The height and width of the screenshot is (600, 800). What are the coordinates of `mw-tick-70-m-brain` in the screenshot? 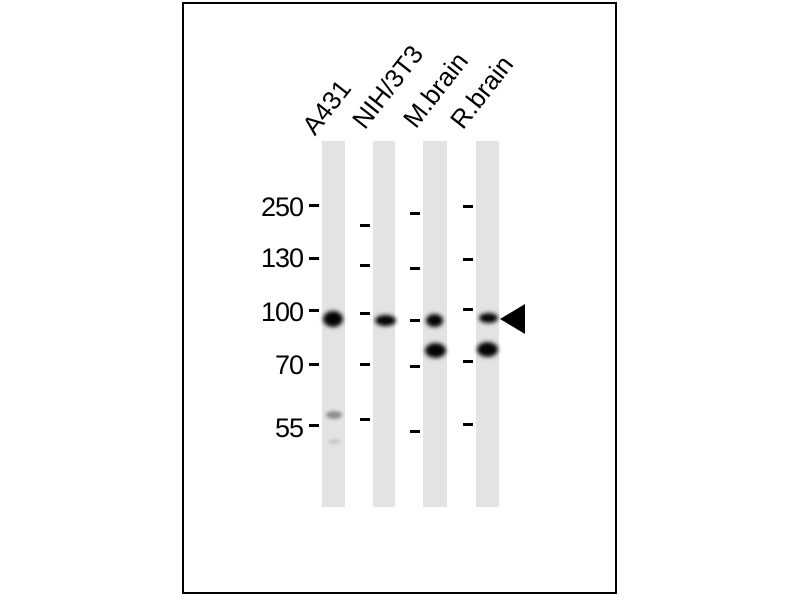 It's located at (415, 366).